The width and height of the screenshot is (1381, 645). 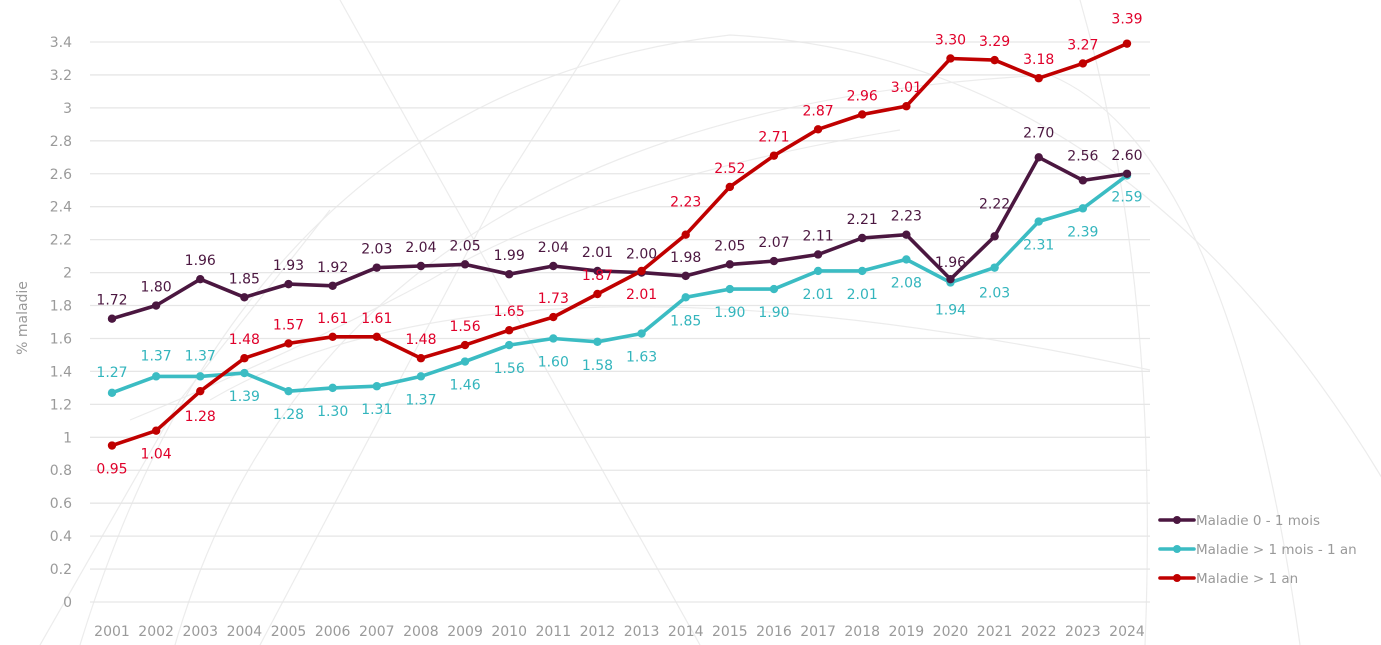 What do you see at coordinates (1082, 232) in the screenshot?
I see `data-label: 2.39` at bounding box center [1082, 232].